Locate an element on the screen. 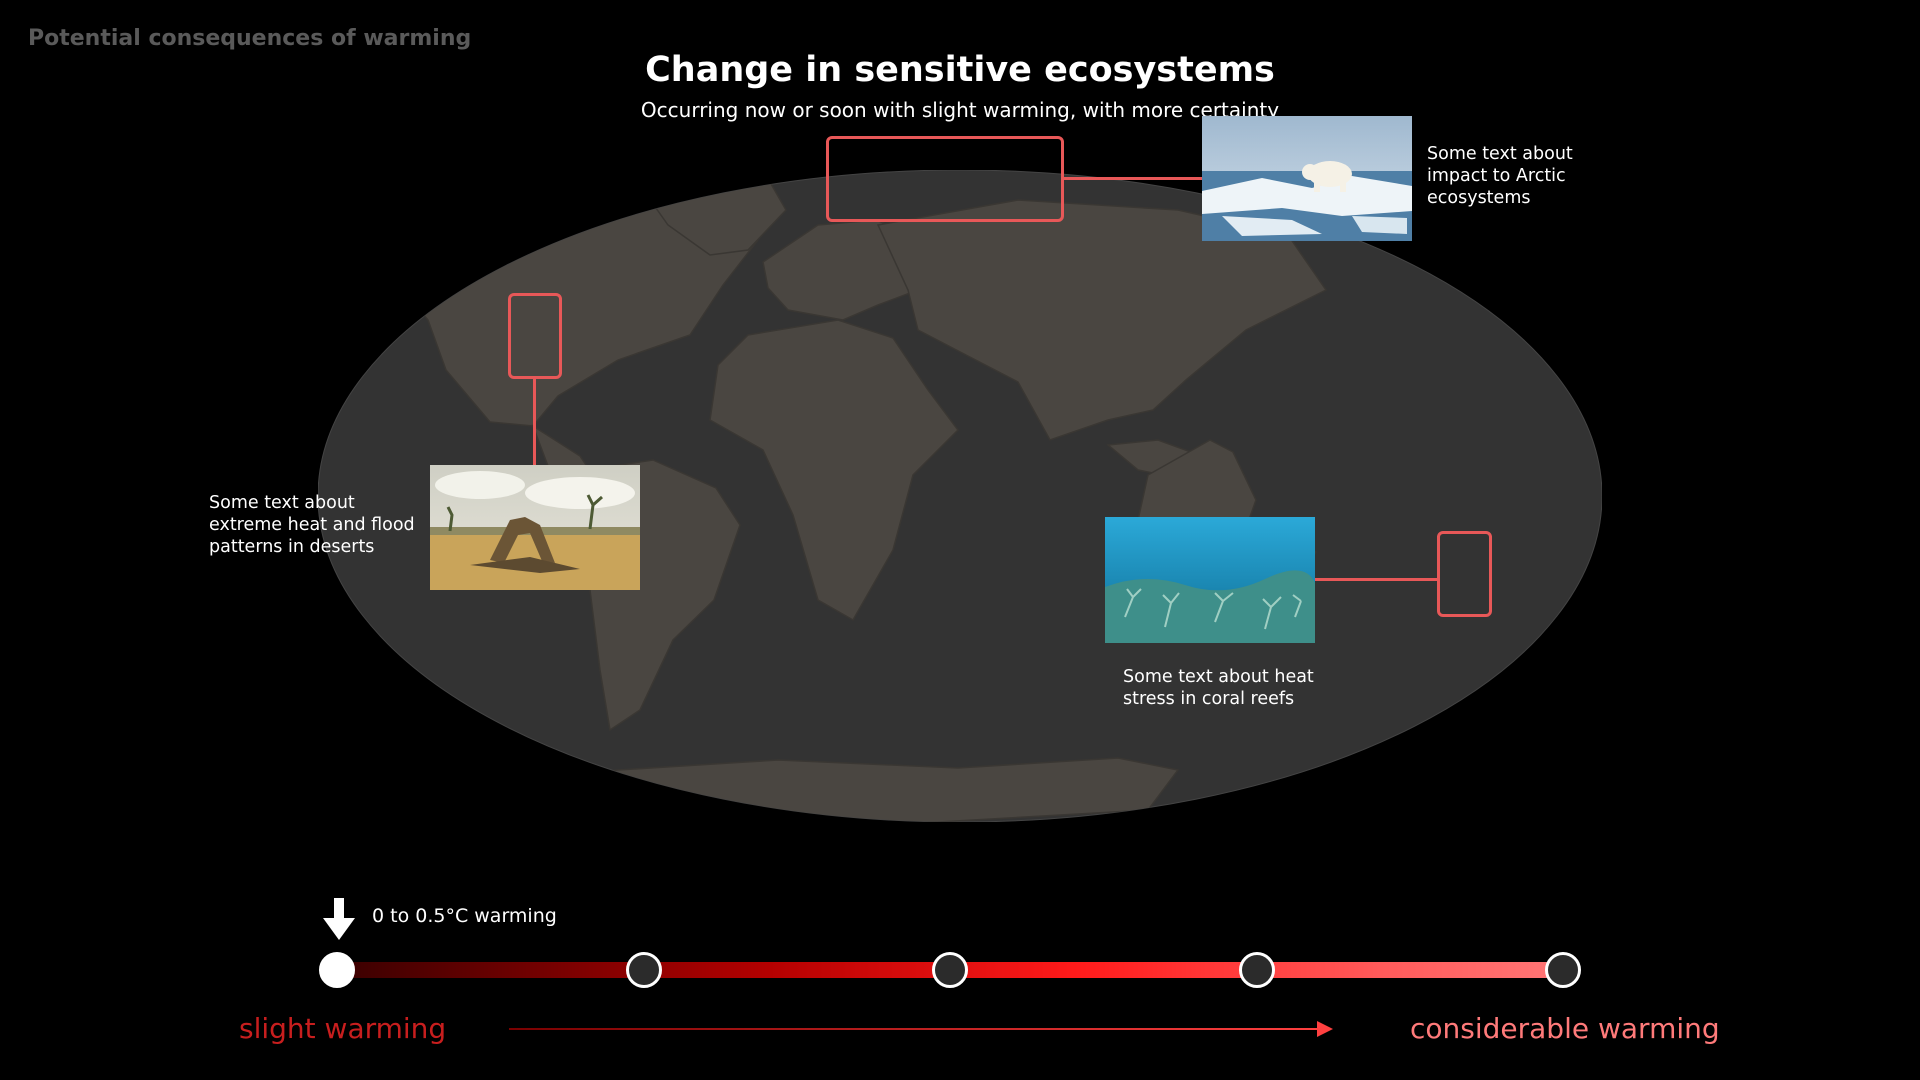 This screenshot has height=1080, width=1920. polar-bear-on-ice-photo is located at coordinates (1307, 178).